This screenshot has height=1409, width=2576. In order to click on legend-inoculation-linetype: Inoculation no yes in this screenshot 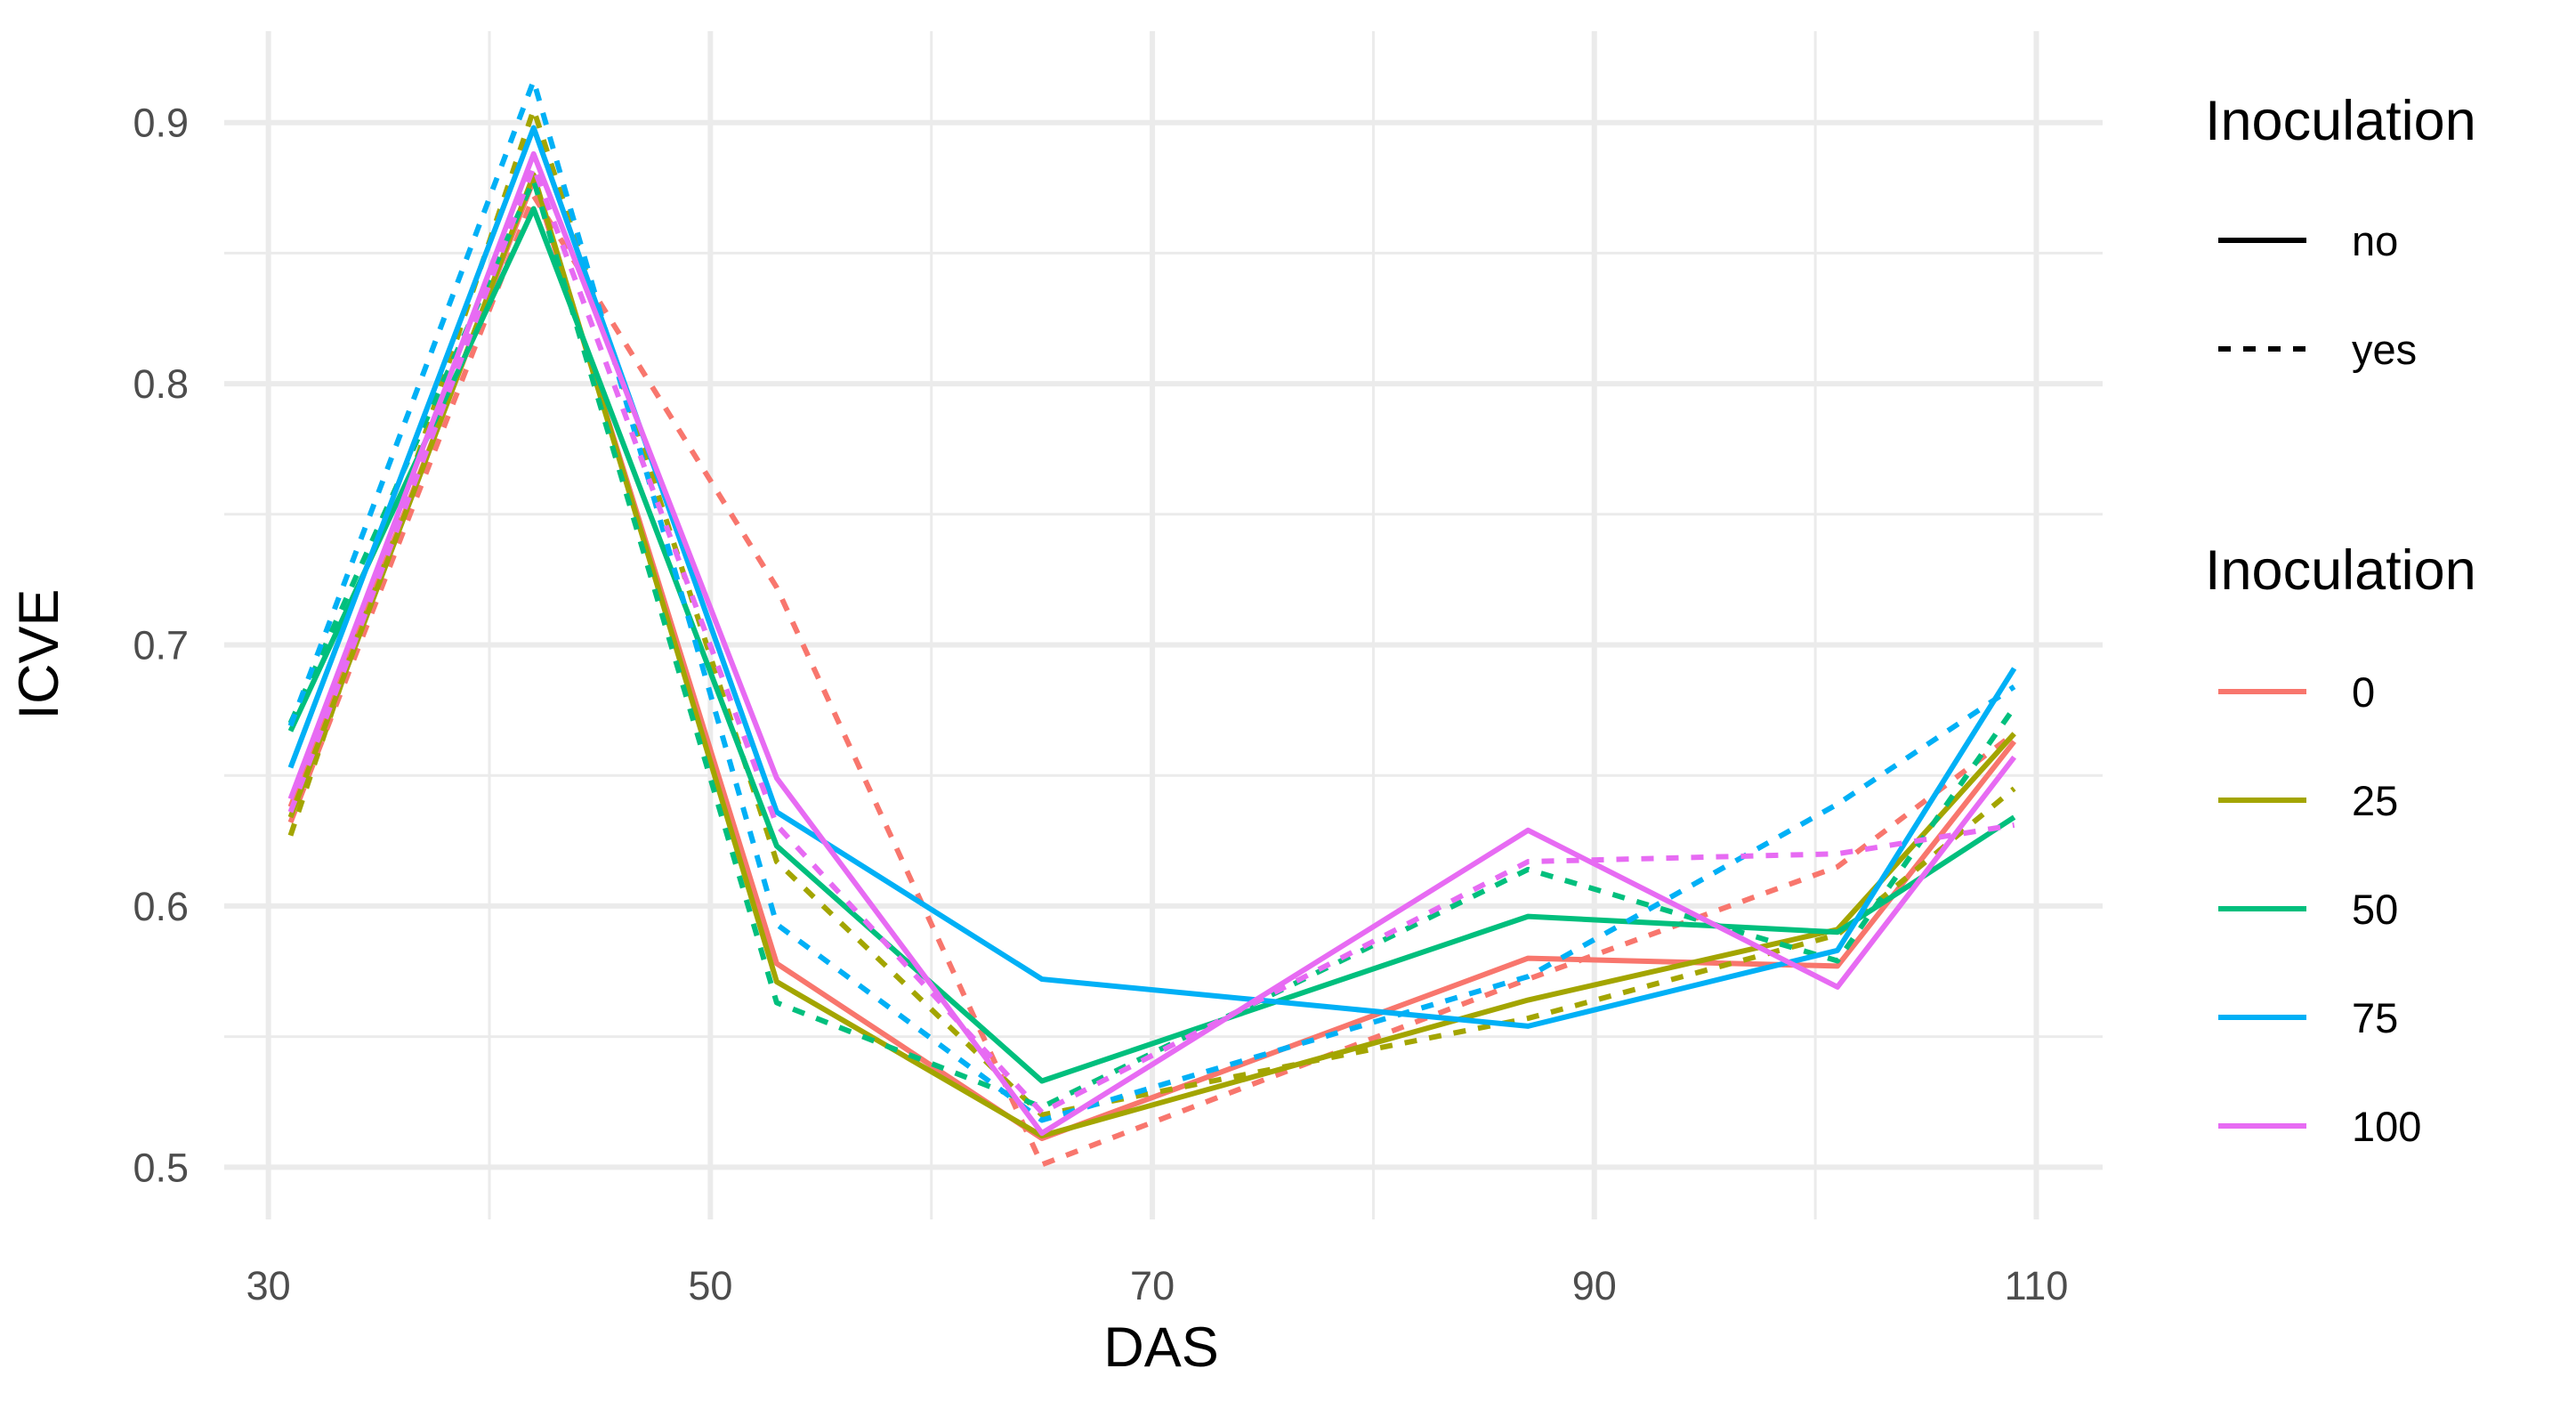, I will do `click(2340, 231)`.